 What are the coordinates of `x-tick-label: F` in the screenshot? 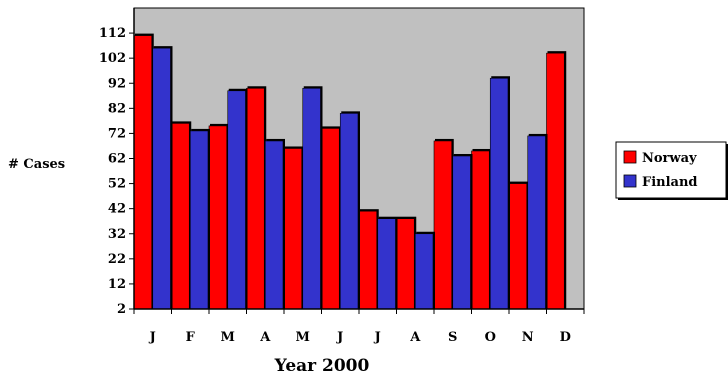 It's located at (191, 337).